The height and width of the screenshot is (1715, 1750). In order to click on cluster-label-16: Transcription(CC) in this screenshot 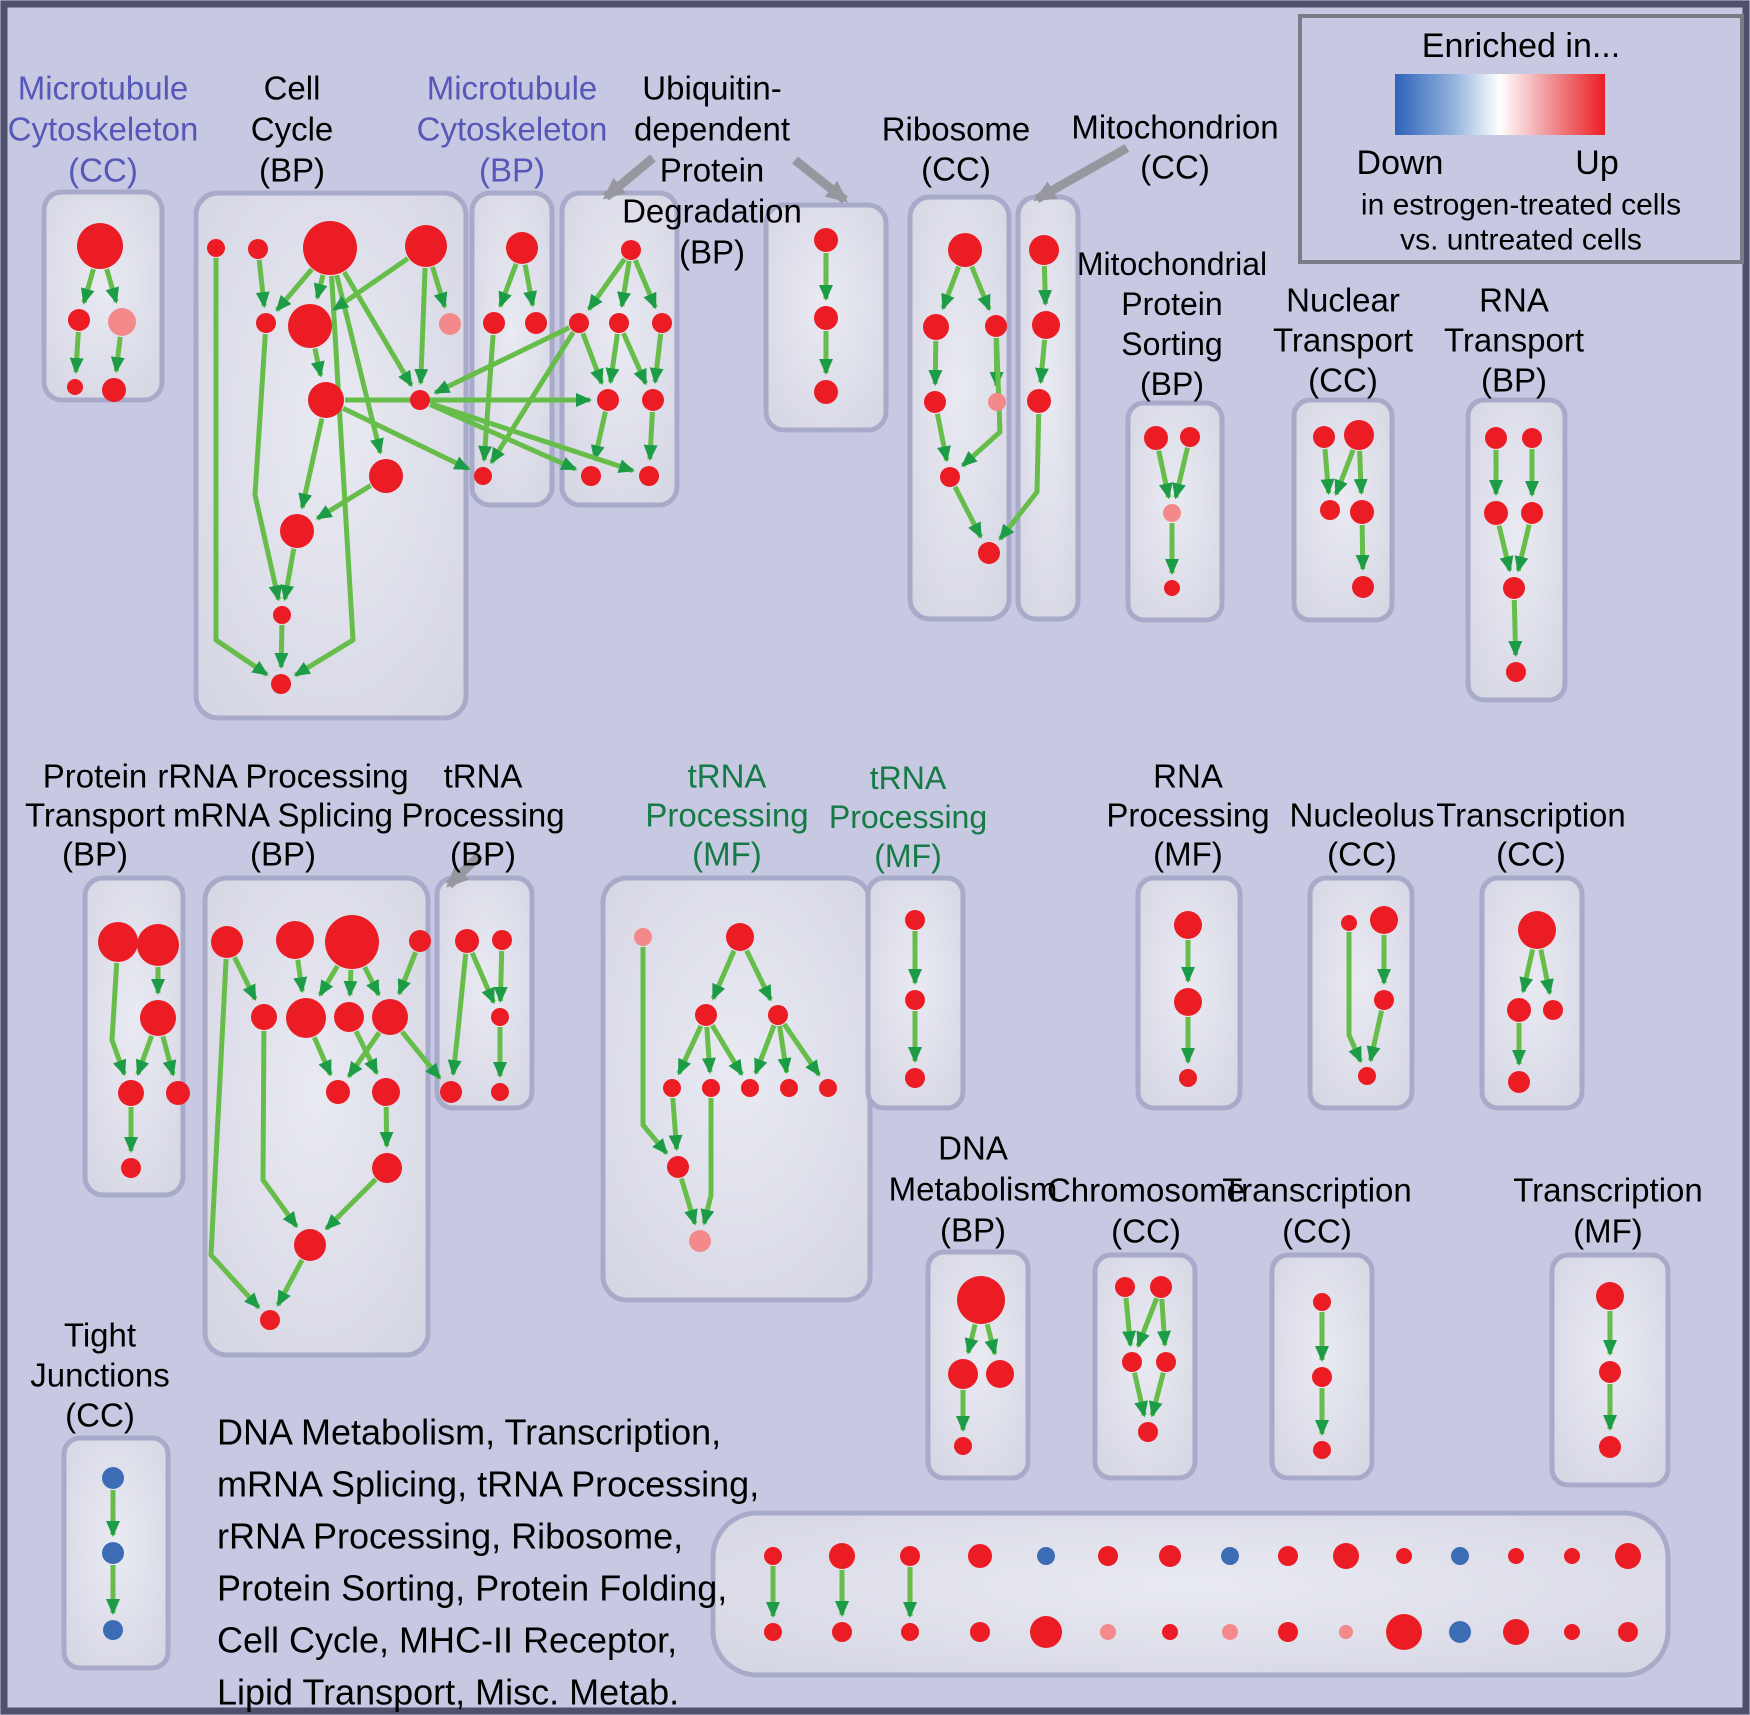, I will do `click(1531, 835)`.